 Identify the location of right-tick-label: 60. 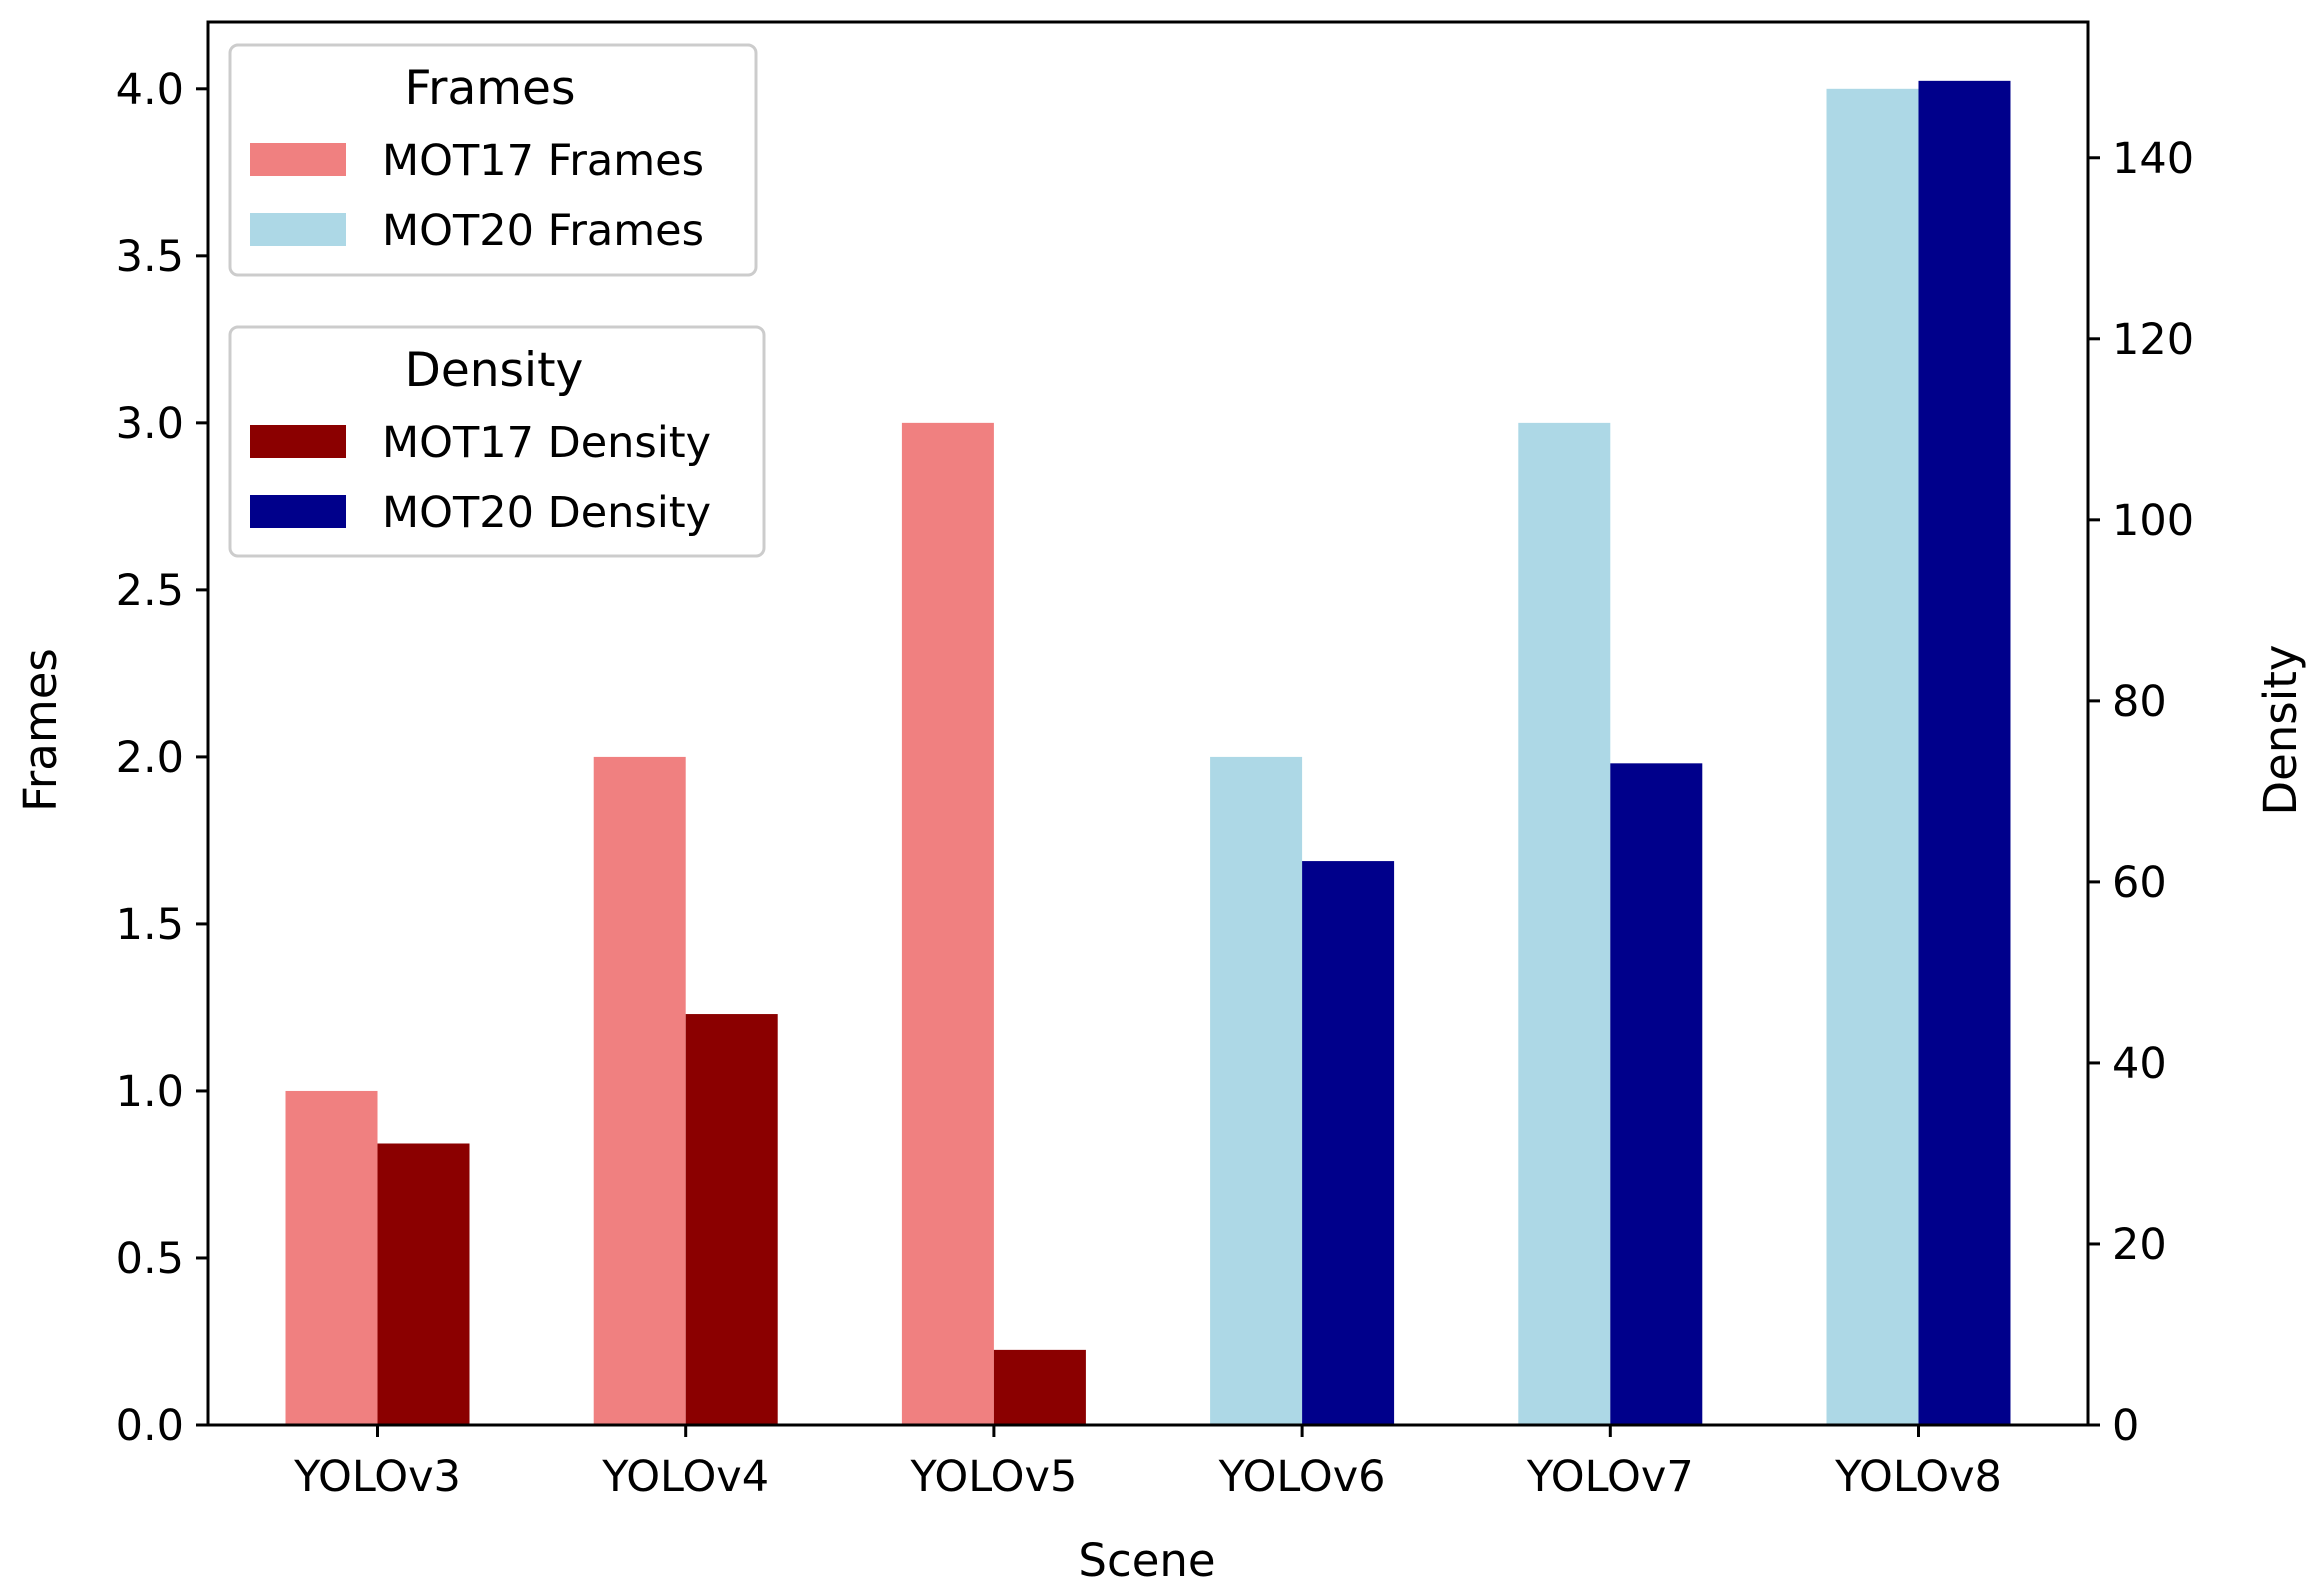
(2139, 883).